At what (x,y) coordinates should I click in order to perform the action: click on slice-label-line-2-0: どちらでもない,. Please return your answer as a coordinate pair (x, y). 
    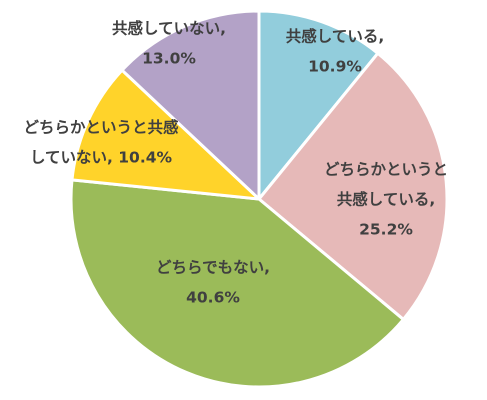
    Looking at the image, I should click on (213, 268).